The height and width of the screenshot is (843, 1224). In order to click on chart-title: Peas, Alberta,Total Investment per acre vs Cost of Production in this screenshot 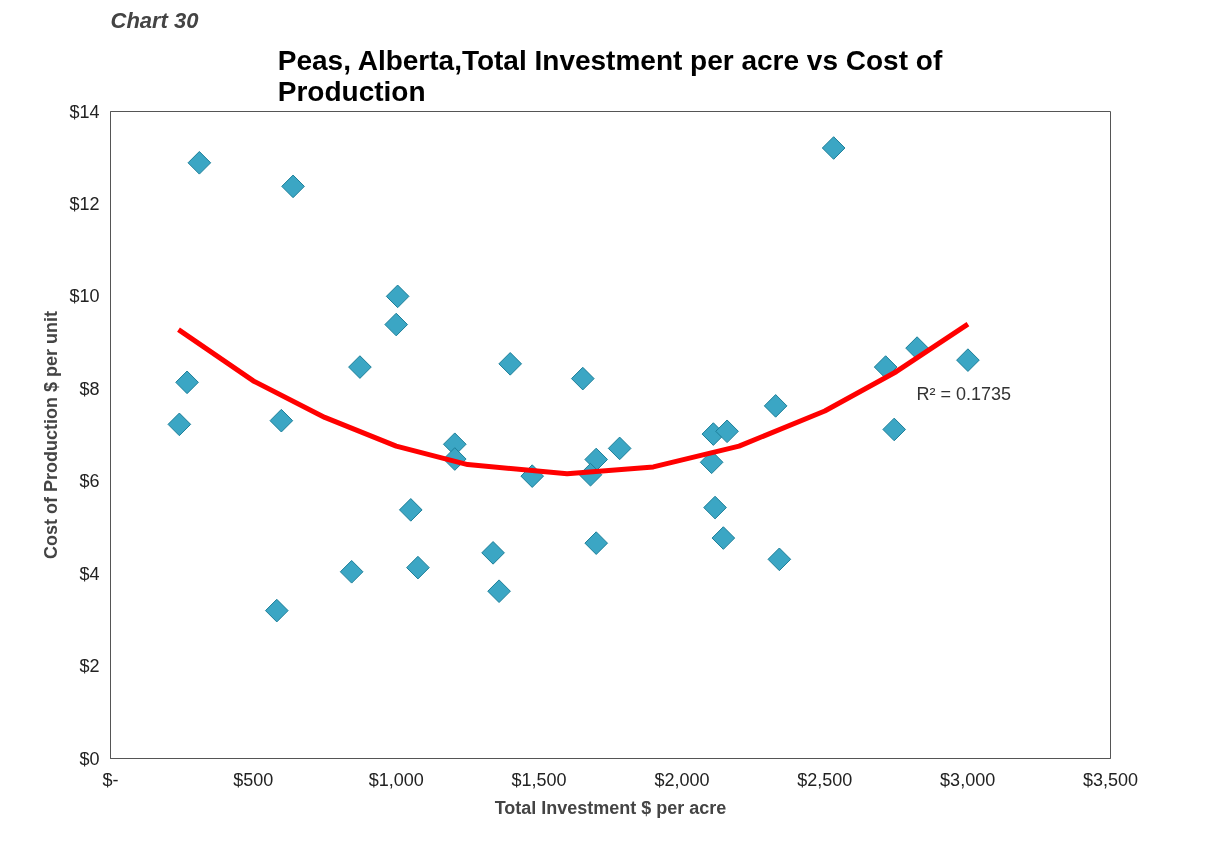, I will do `click(610, 75)`.